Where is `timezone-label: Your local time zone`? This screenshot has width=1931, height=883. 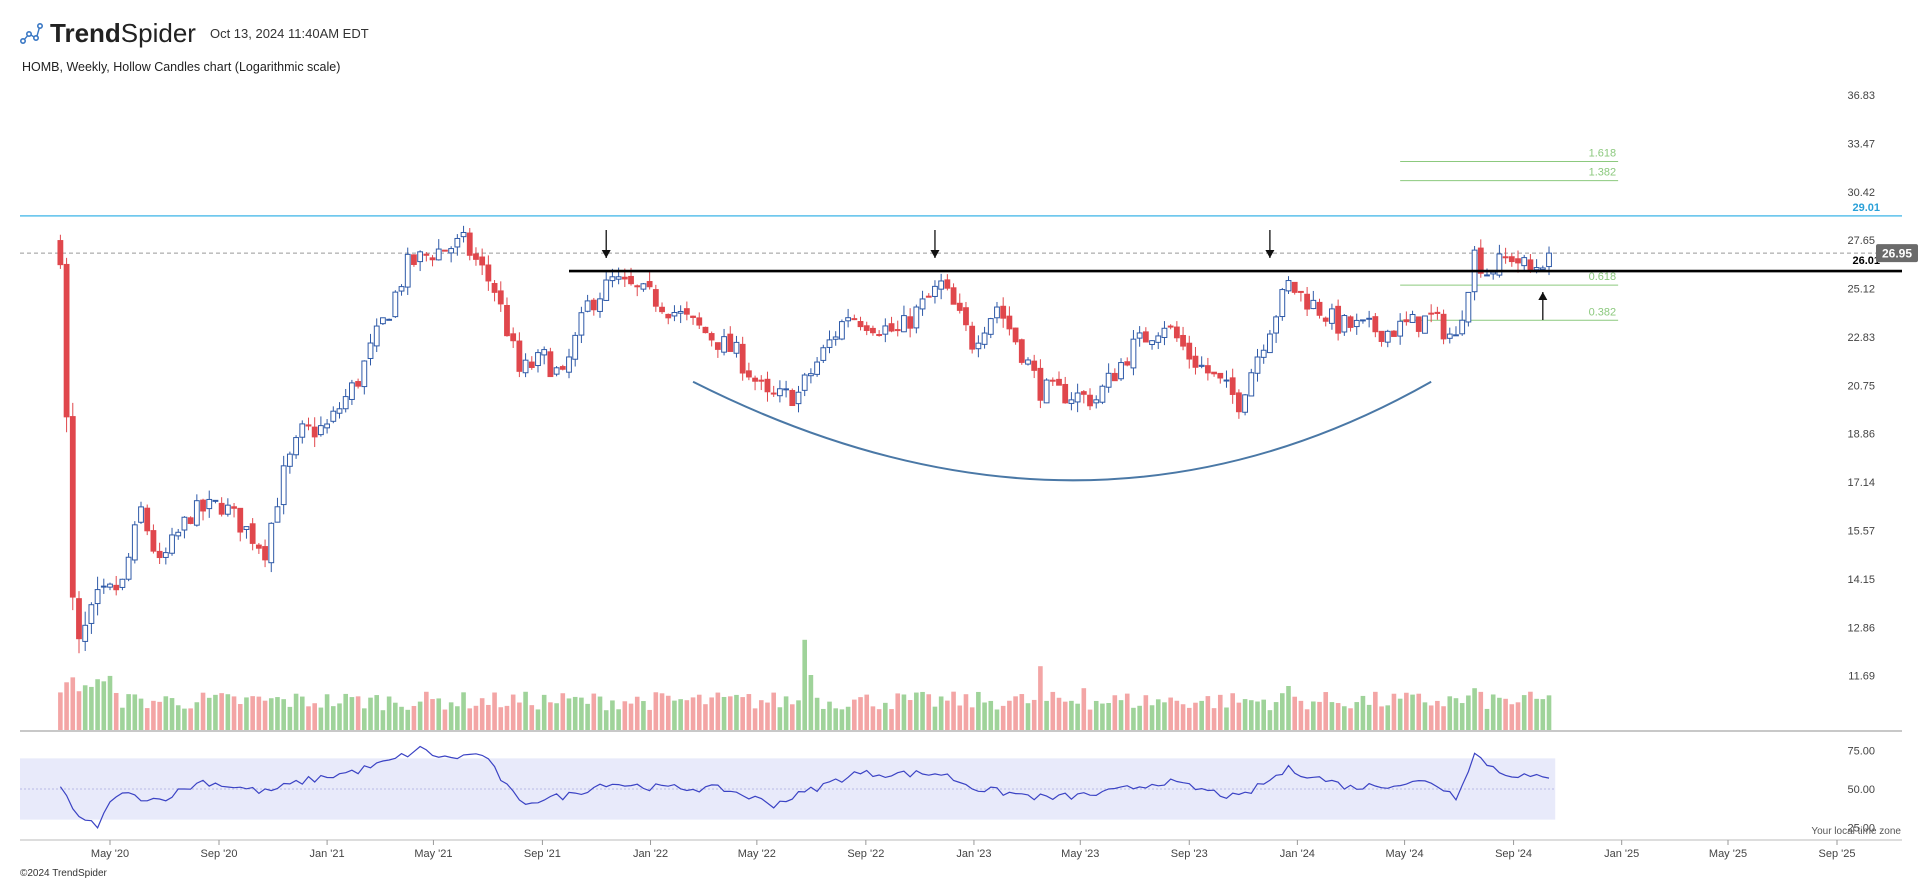 timezone-label: Your local time zone is located at coordinates (1856, 831).